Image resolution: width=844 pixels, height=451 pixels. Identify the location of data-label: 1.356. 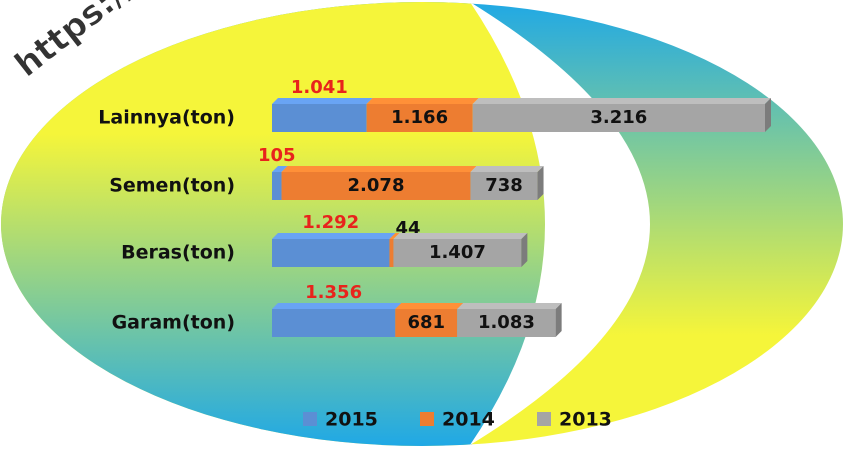
(333, 292).